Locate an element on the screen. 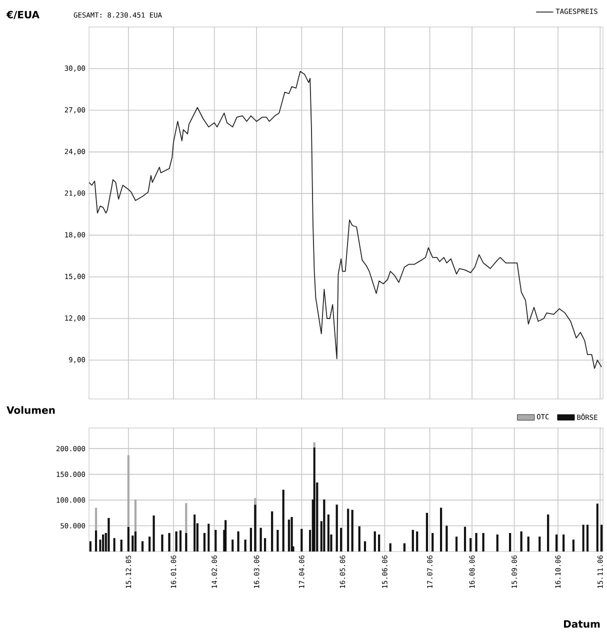  x-axis-title: Datum is located at coordinates (582, 624).